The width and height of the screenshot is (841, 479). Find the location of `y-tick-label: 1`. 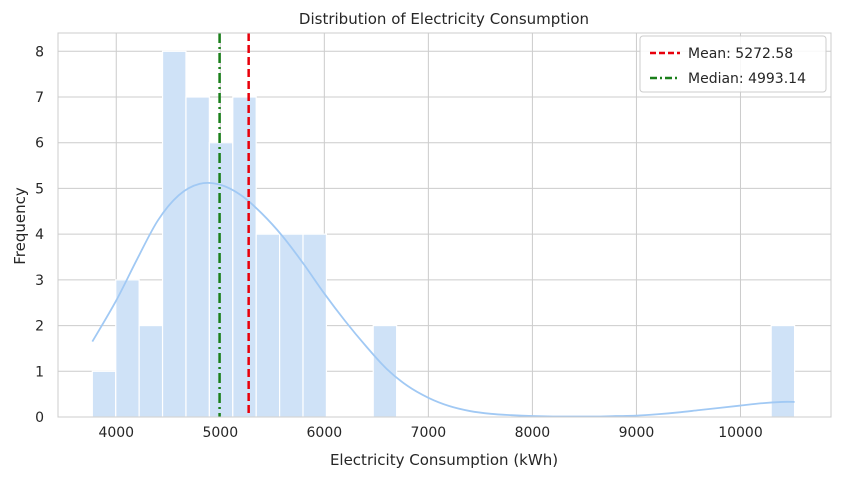

y-tick-label: 1 is located at coordinates (39, 372).